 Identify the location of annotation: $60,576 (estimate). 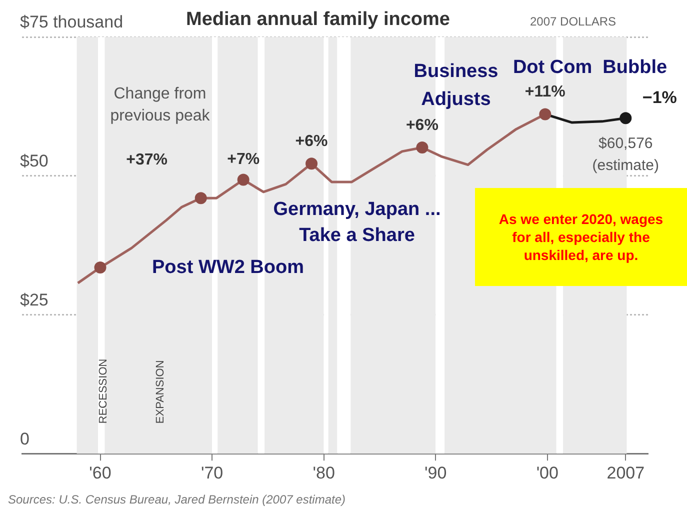
(625, 154).